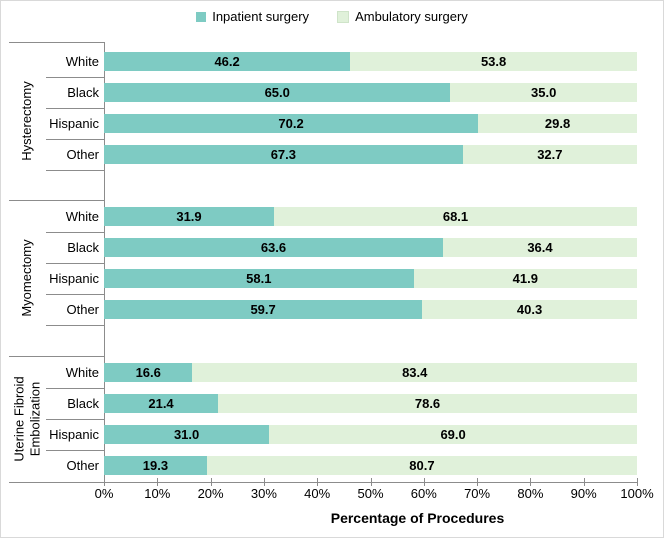 The width and height of the screenshot is (664, 538). What do you see at coordinates (583, 493) in the screenshot?
I see `x-tick-label: 90%` at bounding box center [583, 493].